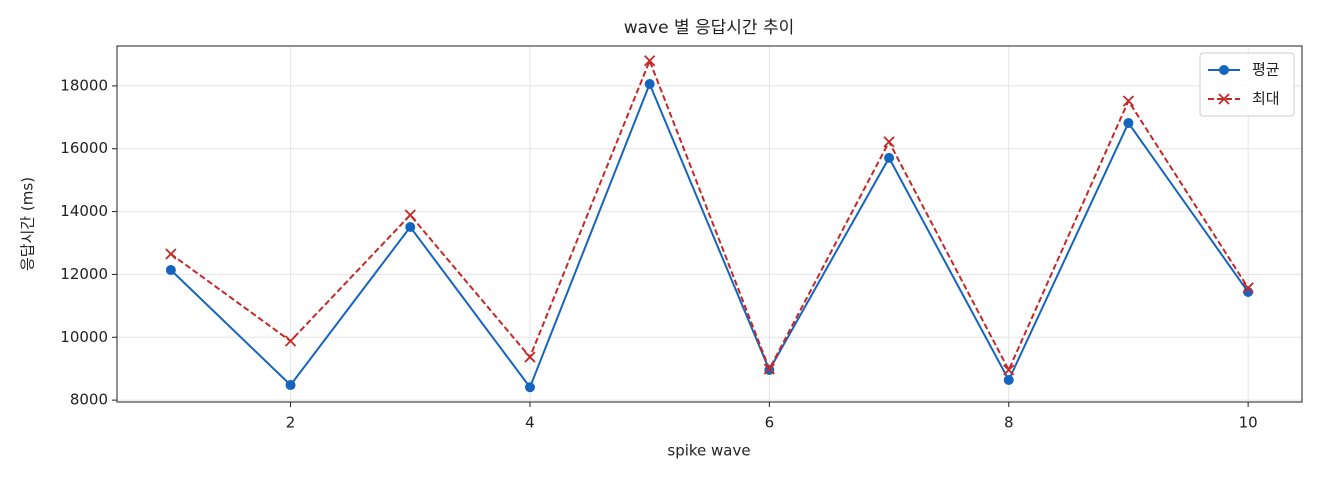 The image size is (1320, 480). I want to click on x-tick-label: 4, so click(530, 423).